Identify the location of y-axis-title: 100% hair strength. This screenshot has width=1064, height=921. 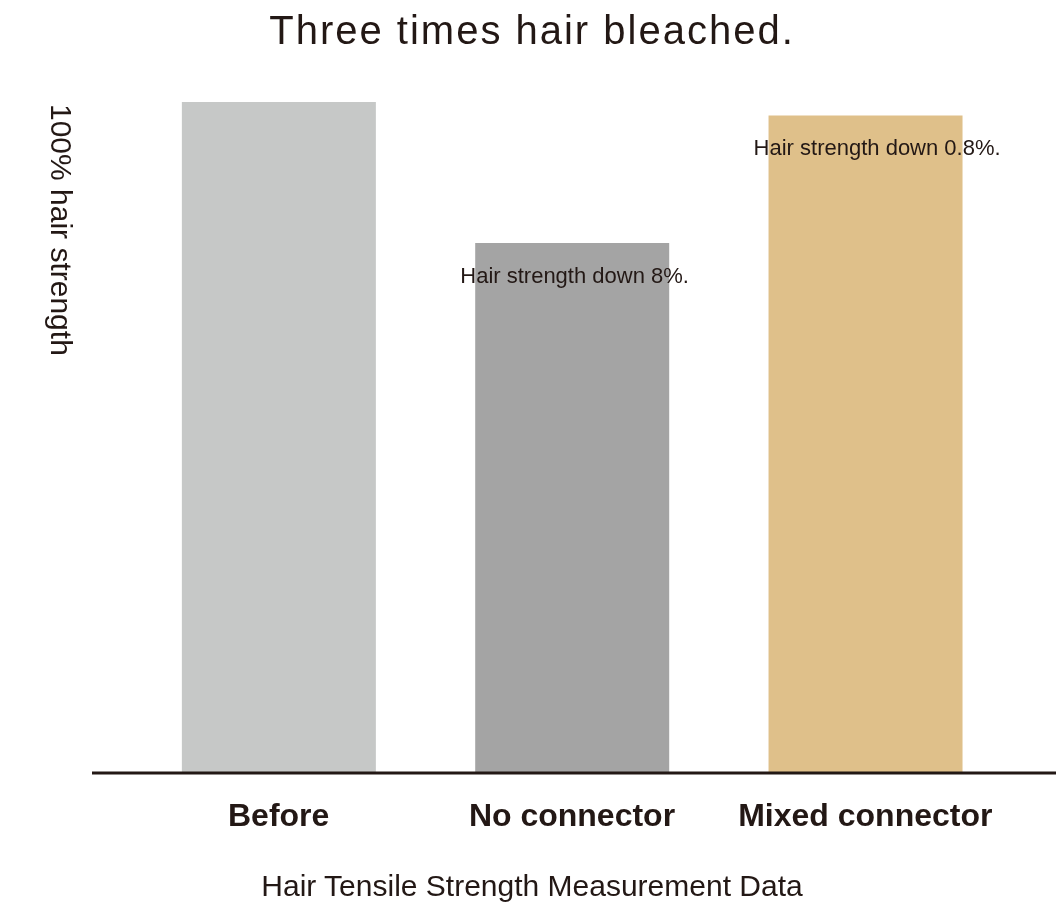
(61, 230).